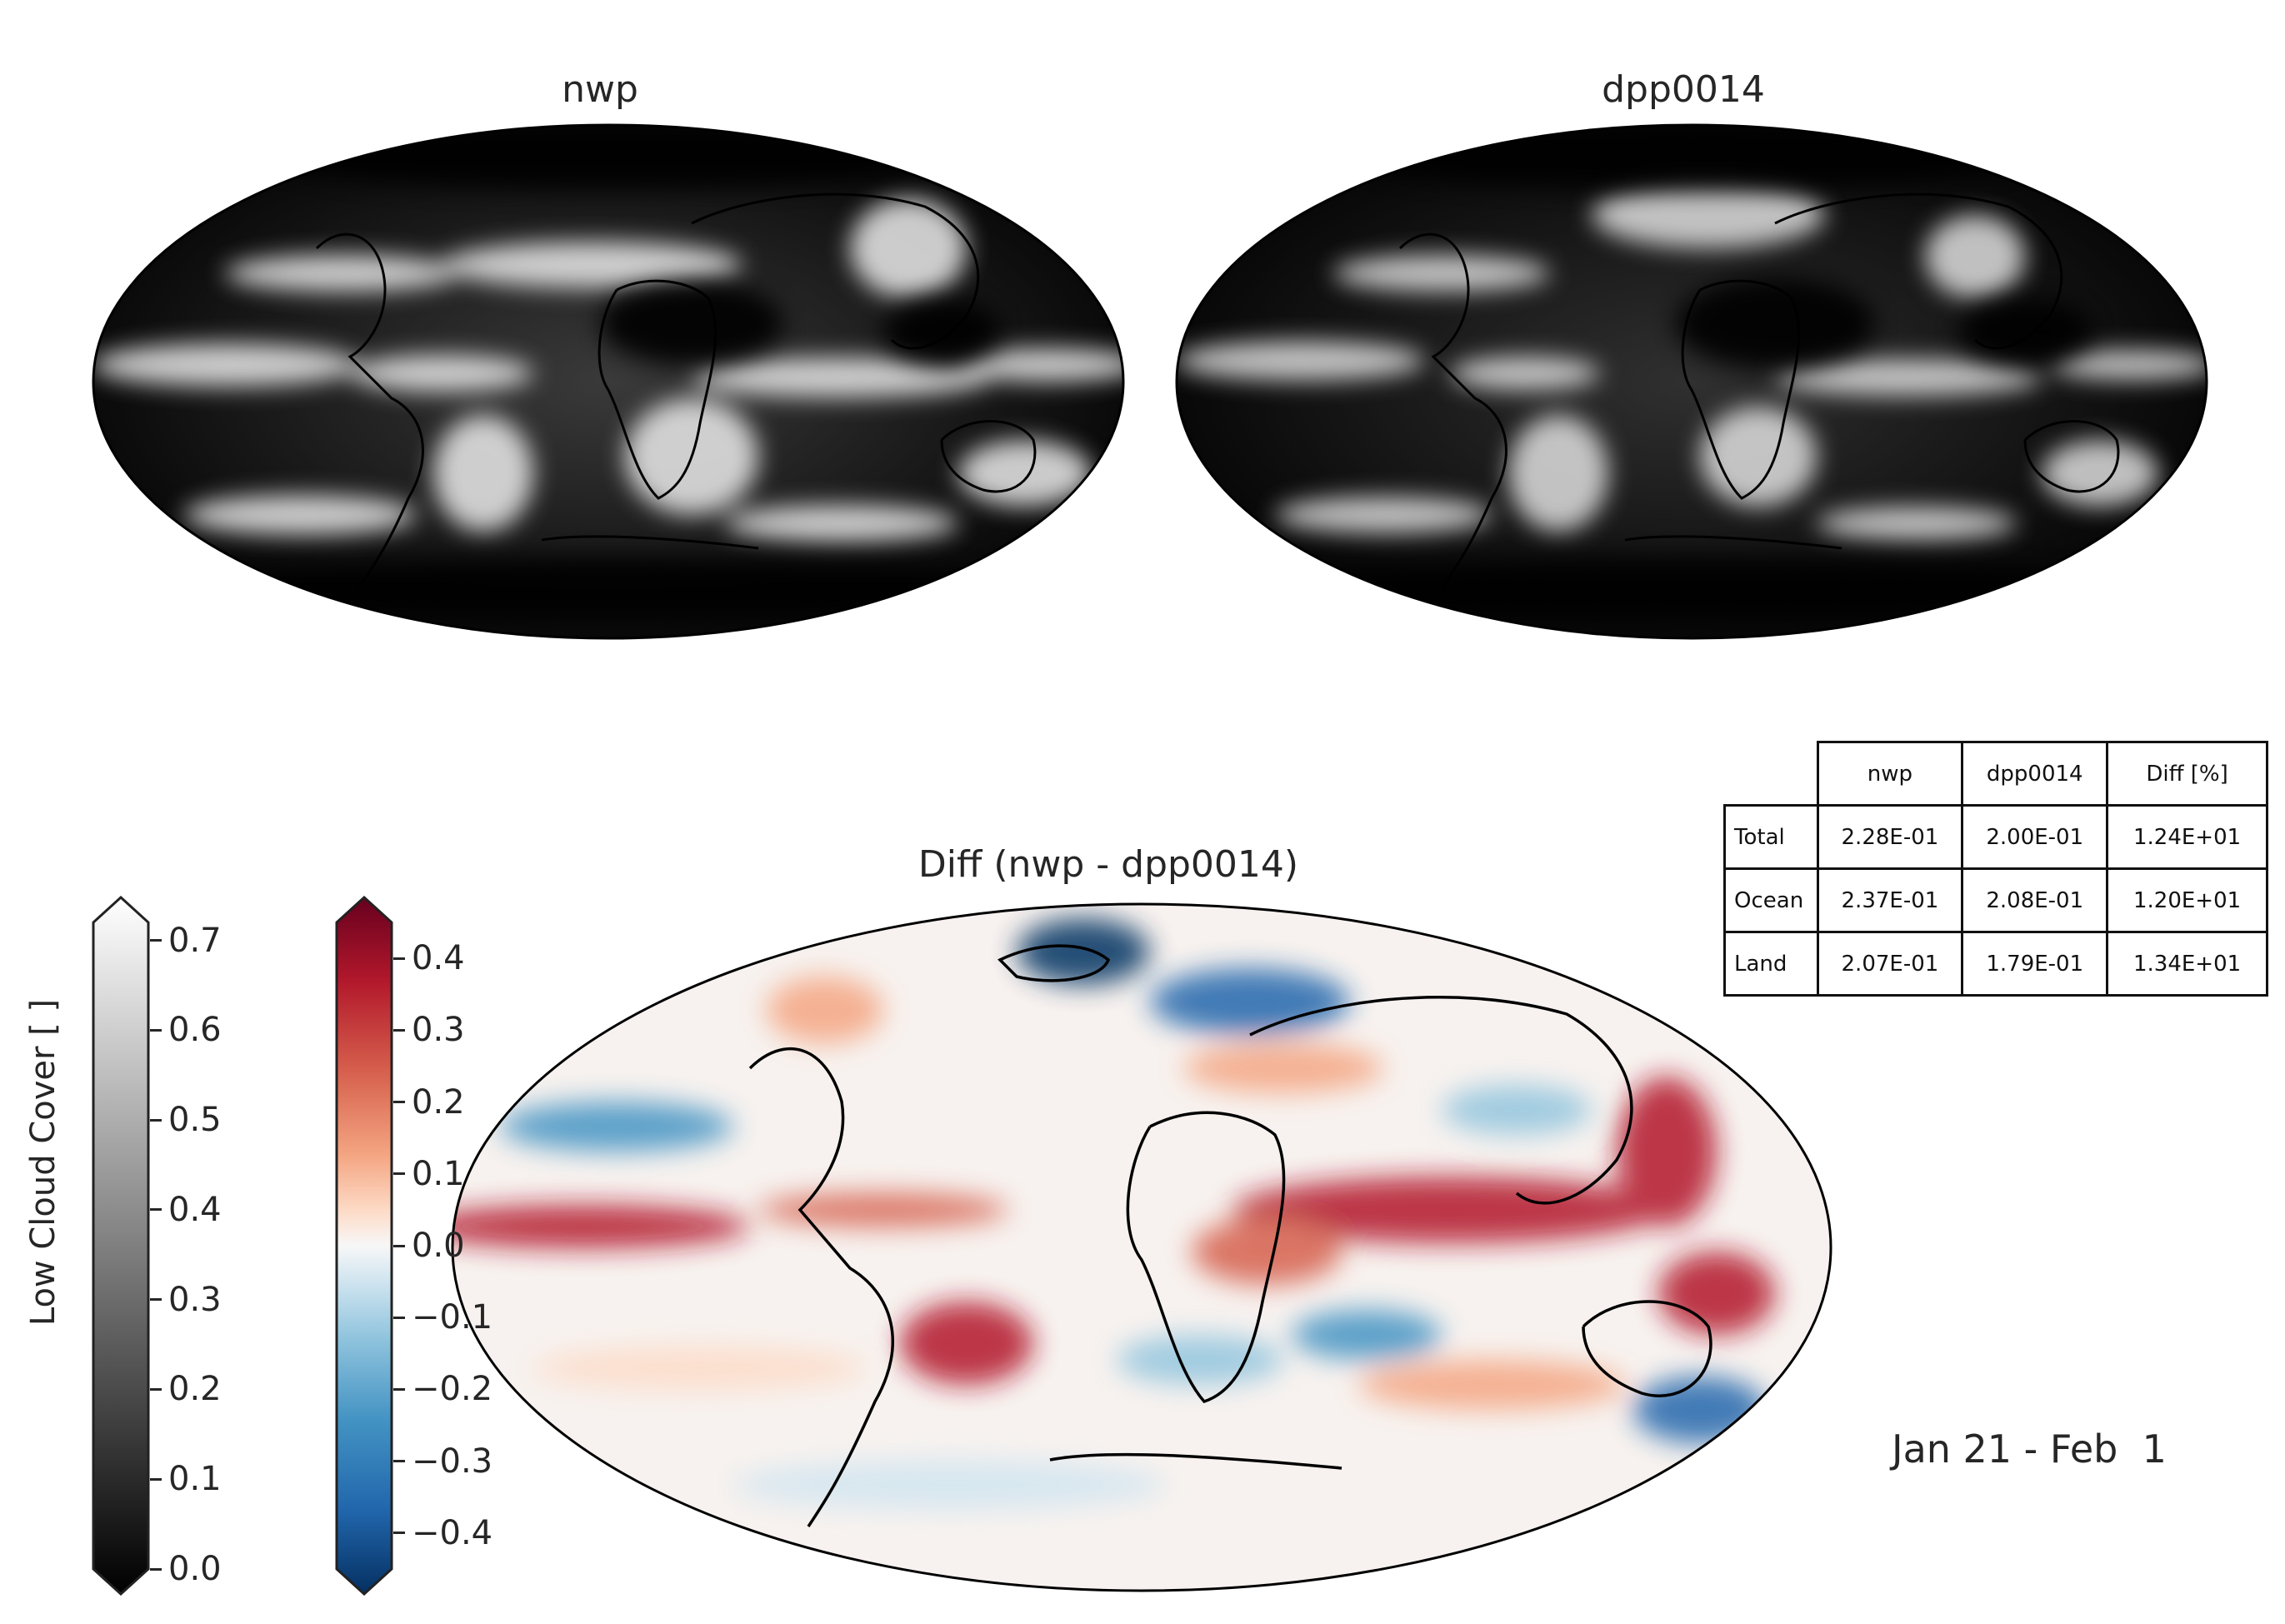 Image resolution: width=2285 pixels, height=1624 pixels. I want to click on panel-title-diff: Diff (nwp - dpp0014), so click(1108, 864).